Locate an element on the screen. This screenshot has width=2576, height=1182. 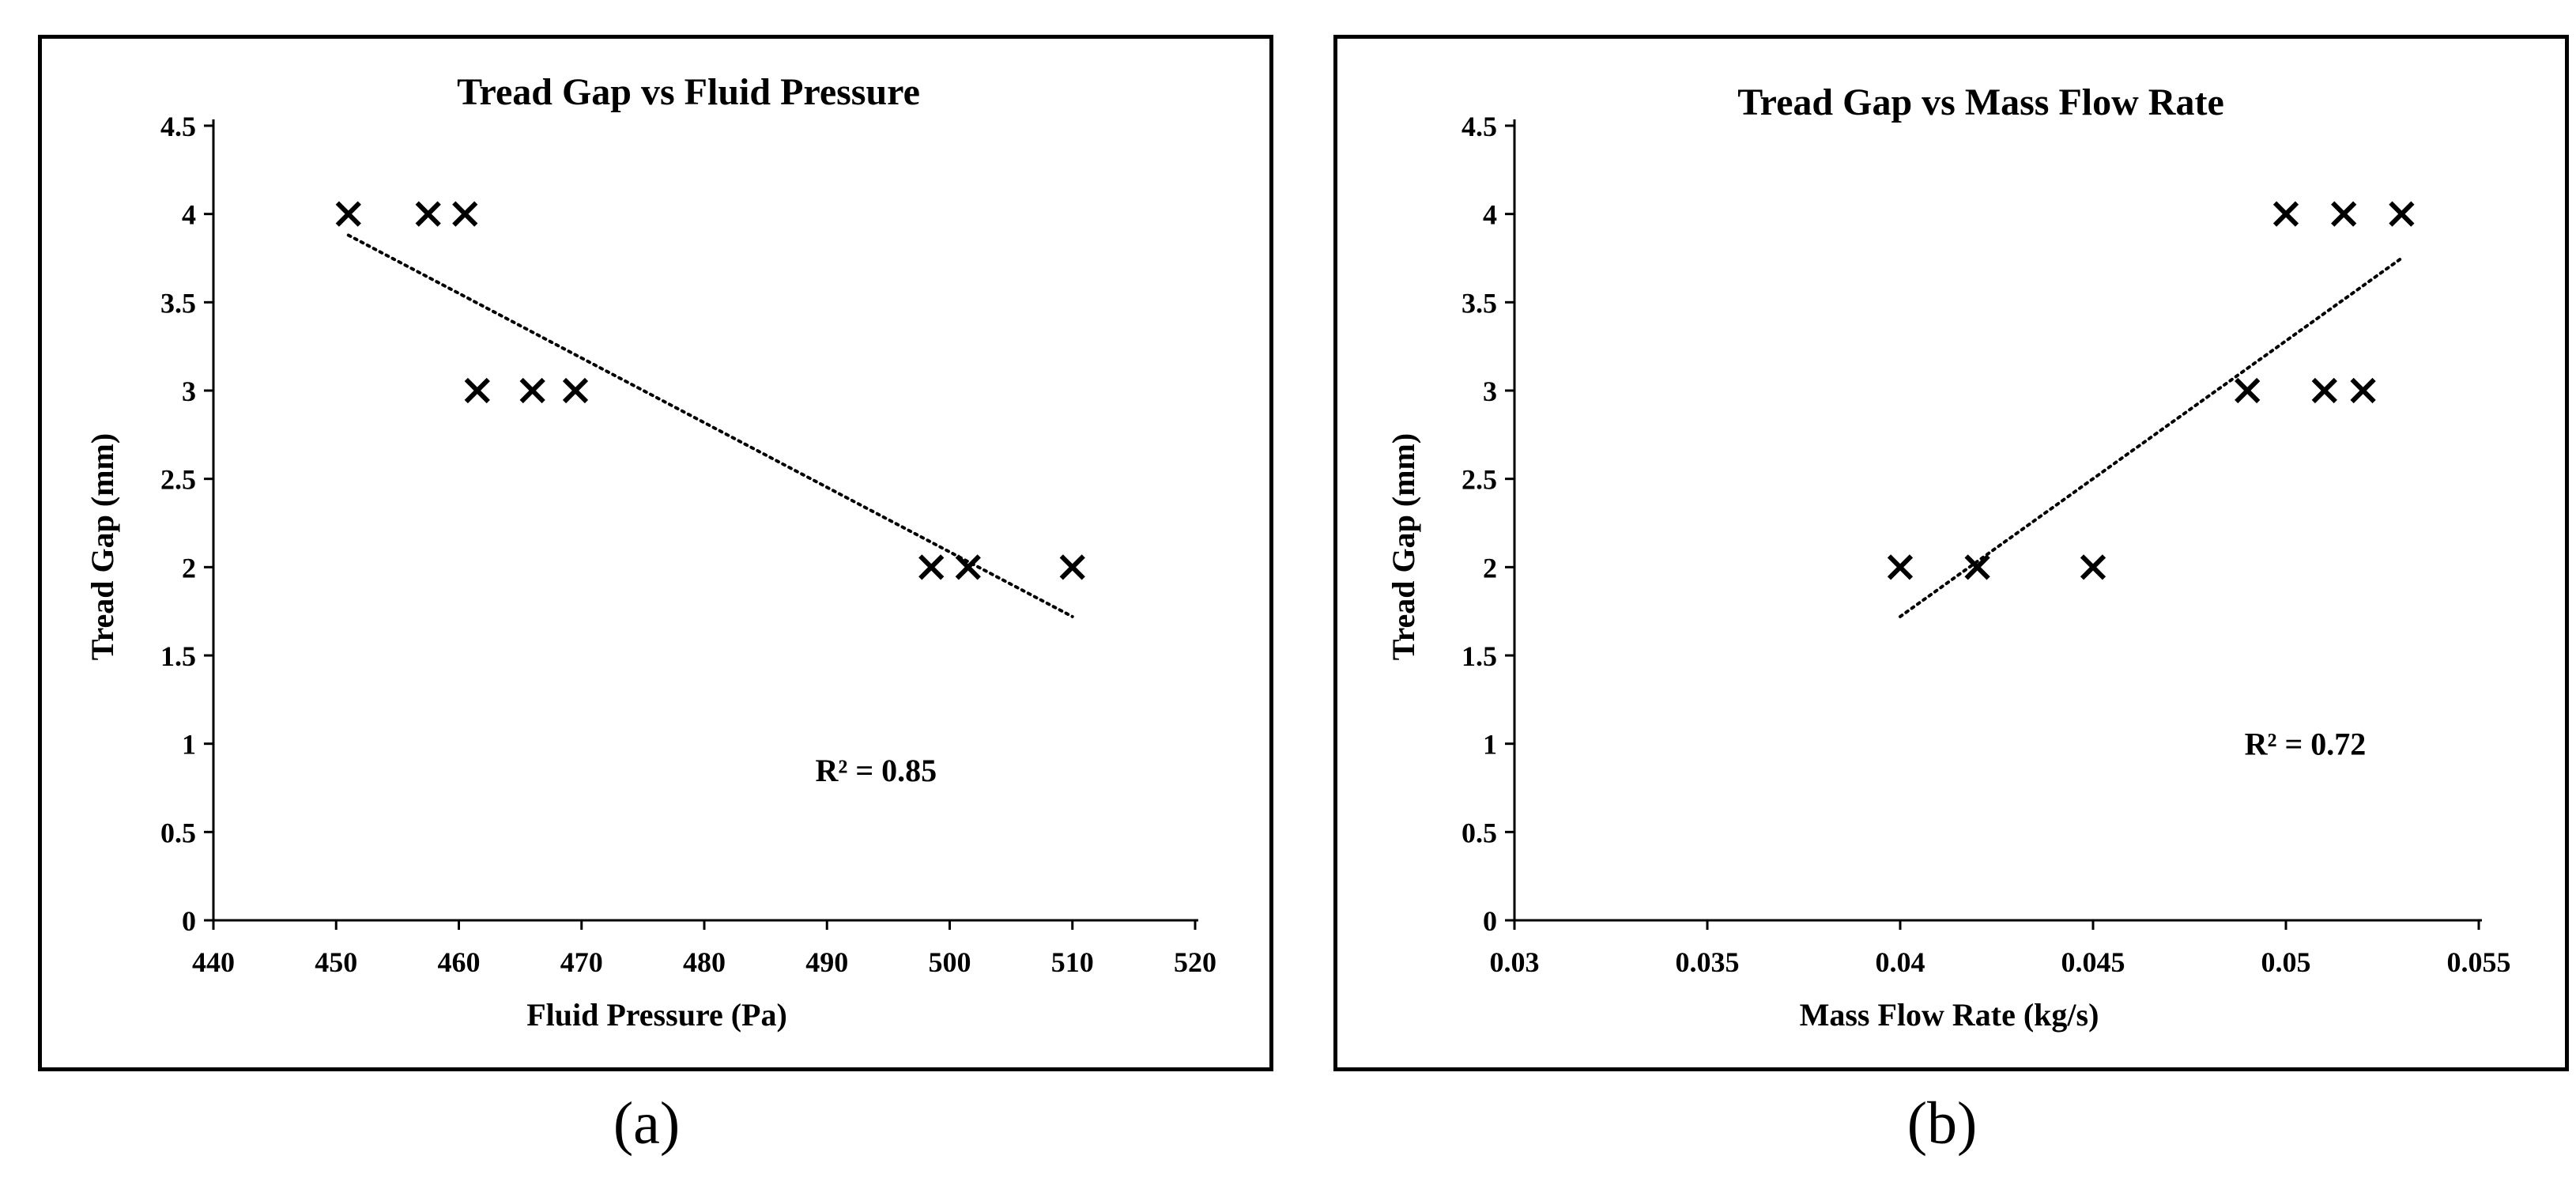
caption-a: (a) is located at coordinates (647, 1123).